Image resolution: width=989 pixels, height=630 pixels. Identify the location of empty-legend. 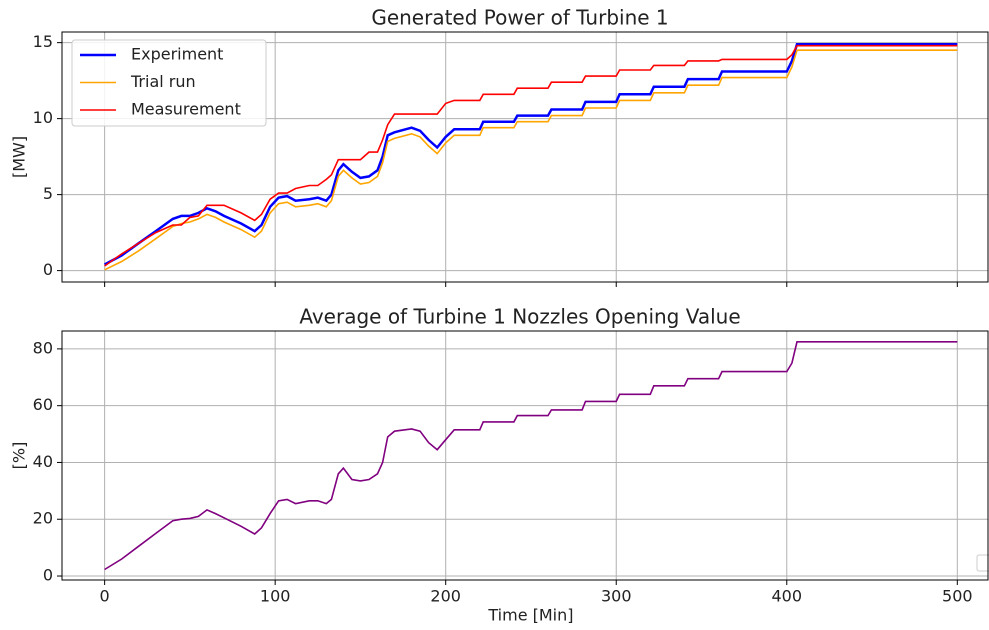
(982, 563).